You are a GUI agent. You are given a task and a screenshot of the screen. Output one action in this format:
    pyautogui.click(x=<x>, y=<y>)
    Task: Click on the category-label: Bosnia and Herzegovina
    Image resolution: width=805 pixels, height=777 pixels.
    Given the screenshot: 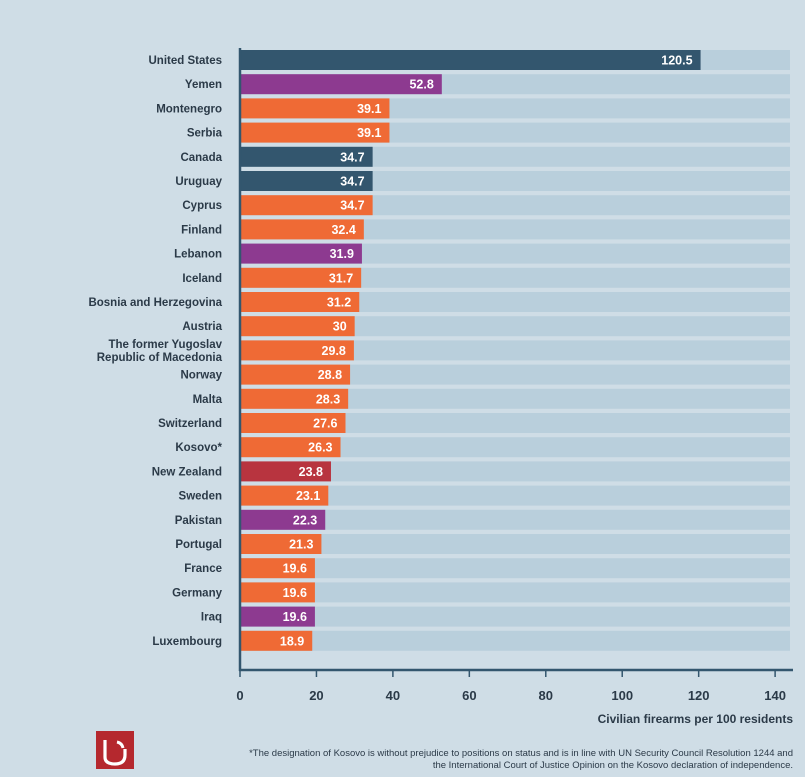 What is the action you would take?
    pyautogui.click(x=155, y=303)
    